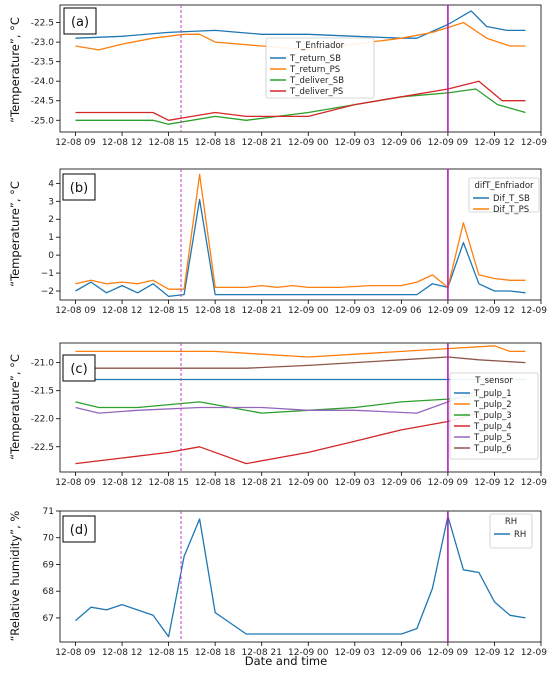  Describe the element at coordinates (43, 121) in the screenshot. I see `y-tick-label: -25.0` at that location.